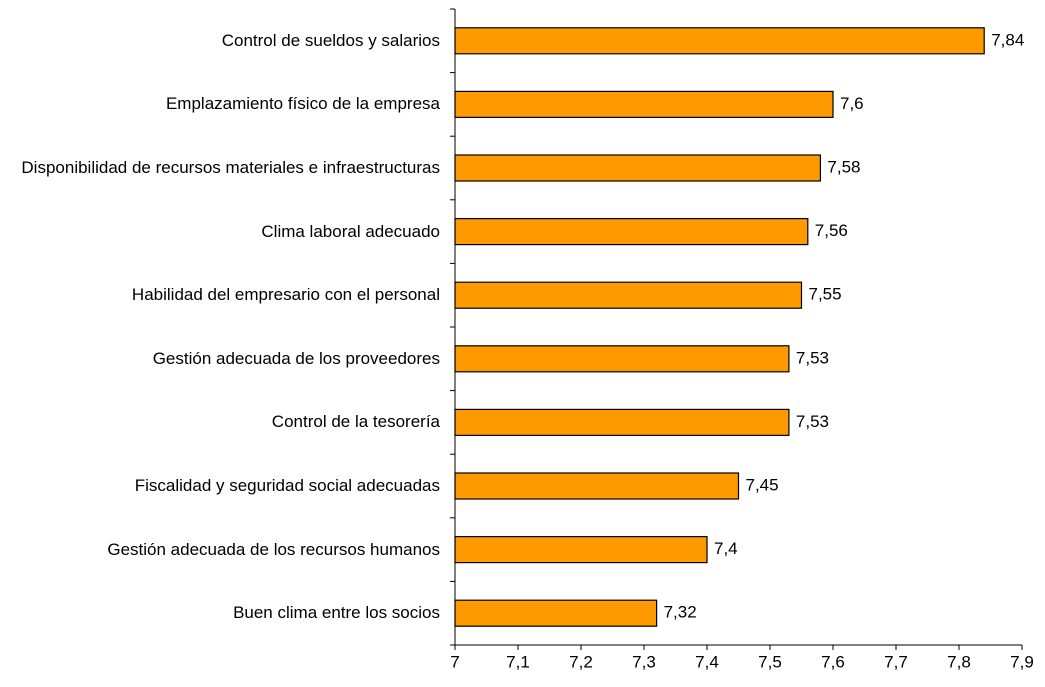 This screenshot has width=1045, height=687. What do you see at coordinates (833, 661) in the screenshot?
I see `x-tick-label: 7,6` at bounding box center [833, 661].